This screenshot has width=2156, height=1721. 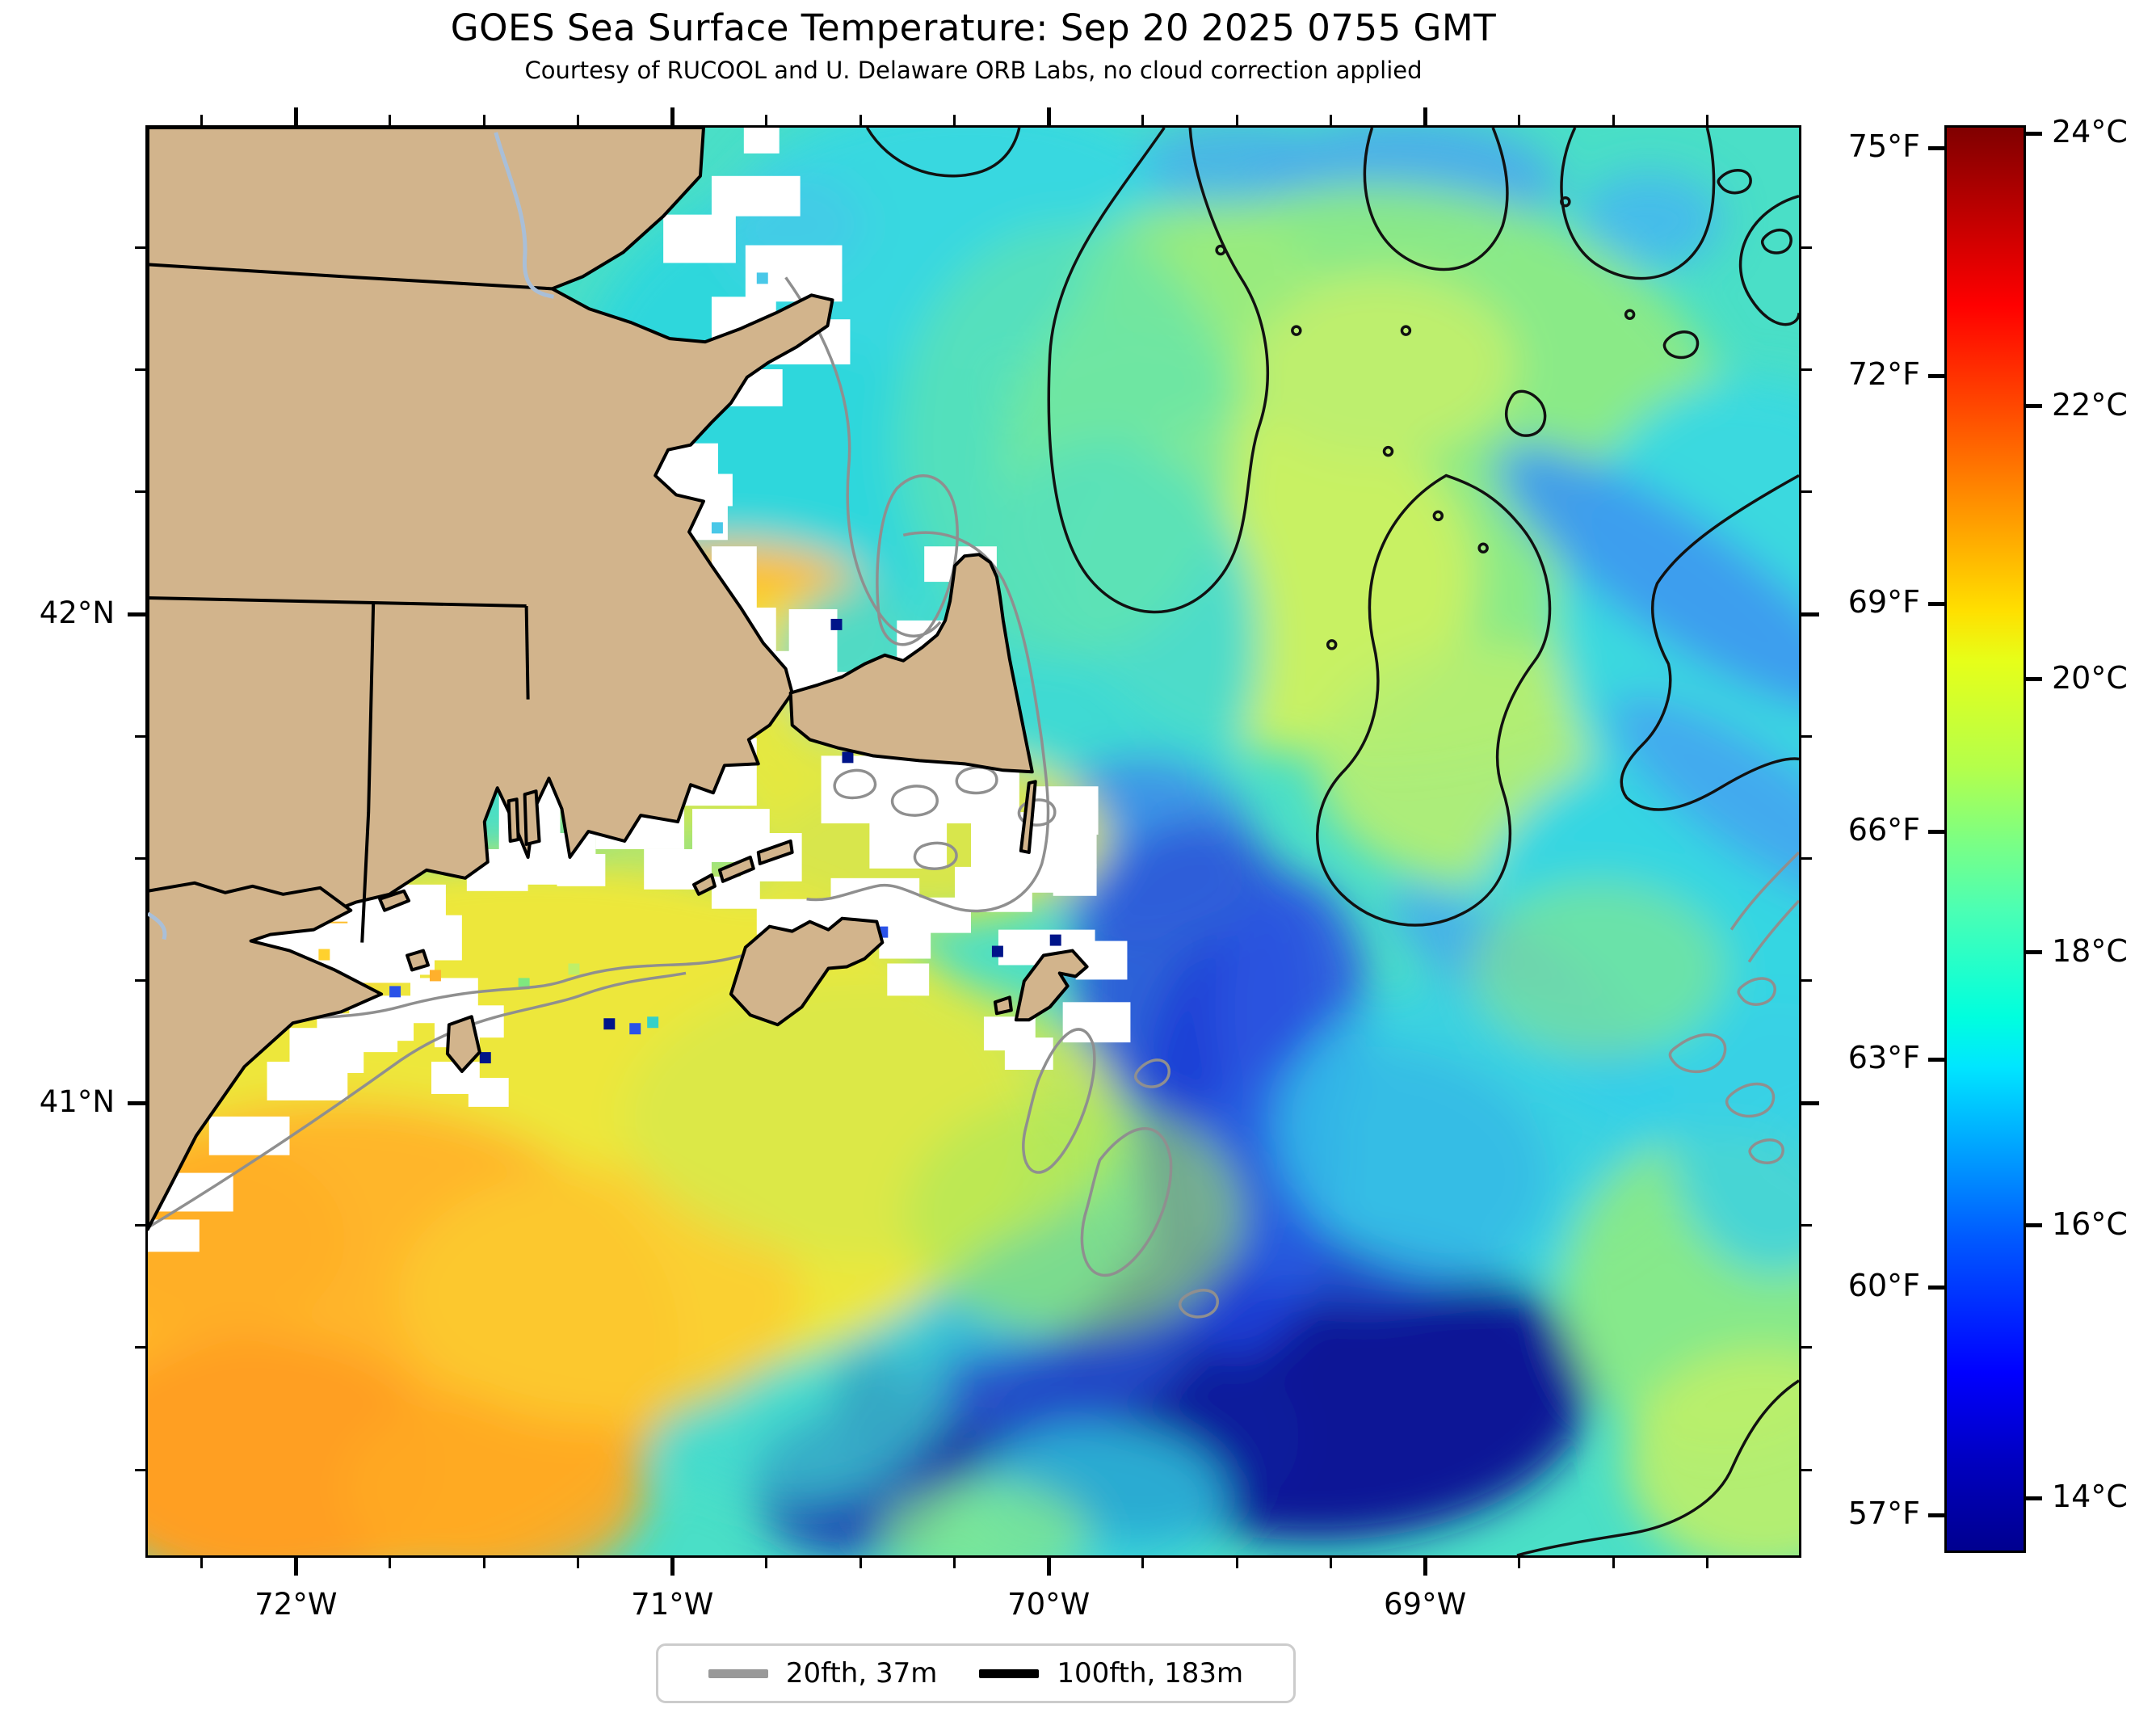 I want to click on colorbar-f-label: 69°F, so click(x=1883, y=602).